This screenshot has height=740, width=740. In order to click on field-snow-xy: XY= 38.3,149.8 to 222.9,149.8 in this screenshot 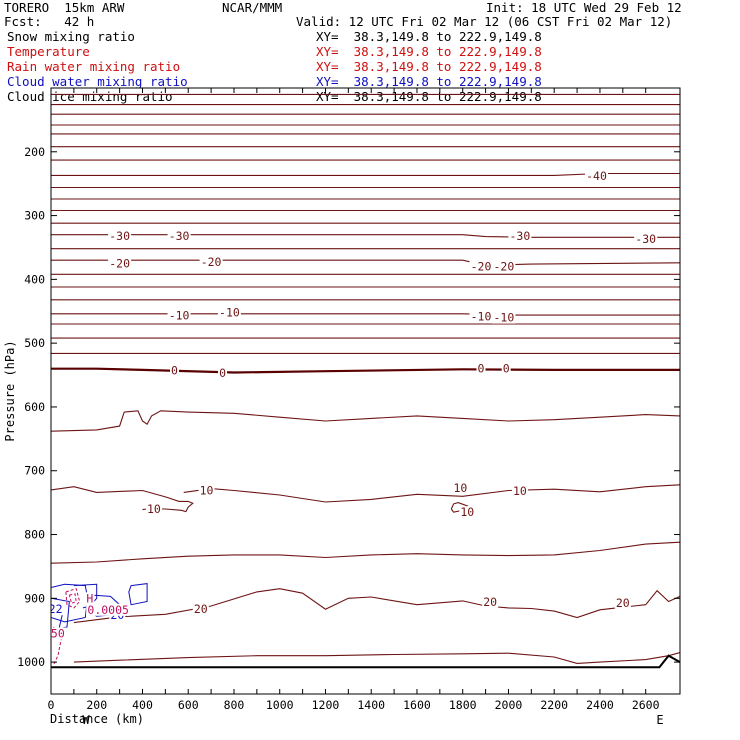, I will do `click(429, 36)`.